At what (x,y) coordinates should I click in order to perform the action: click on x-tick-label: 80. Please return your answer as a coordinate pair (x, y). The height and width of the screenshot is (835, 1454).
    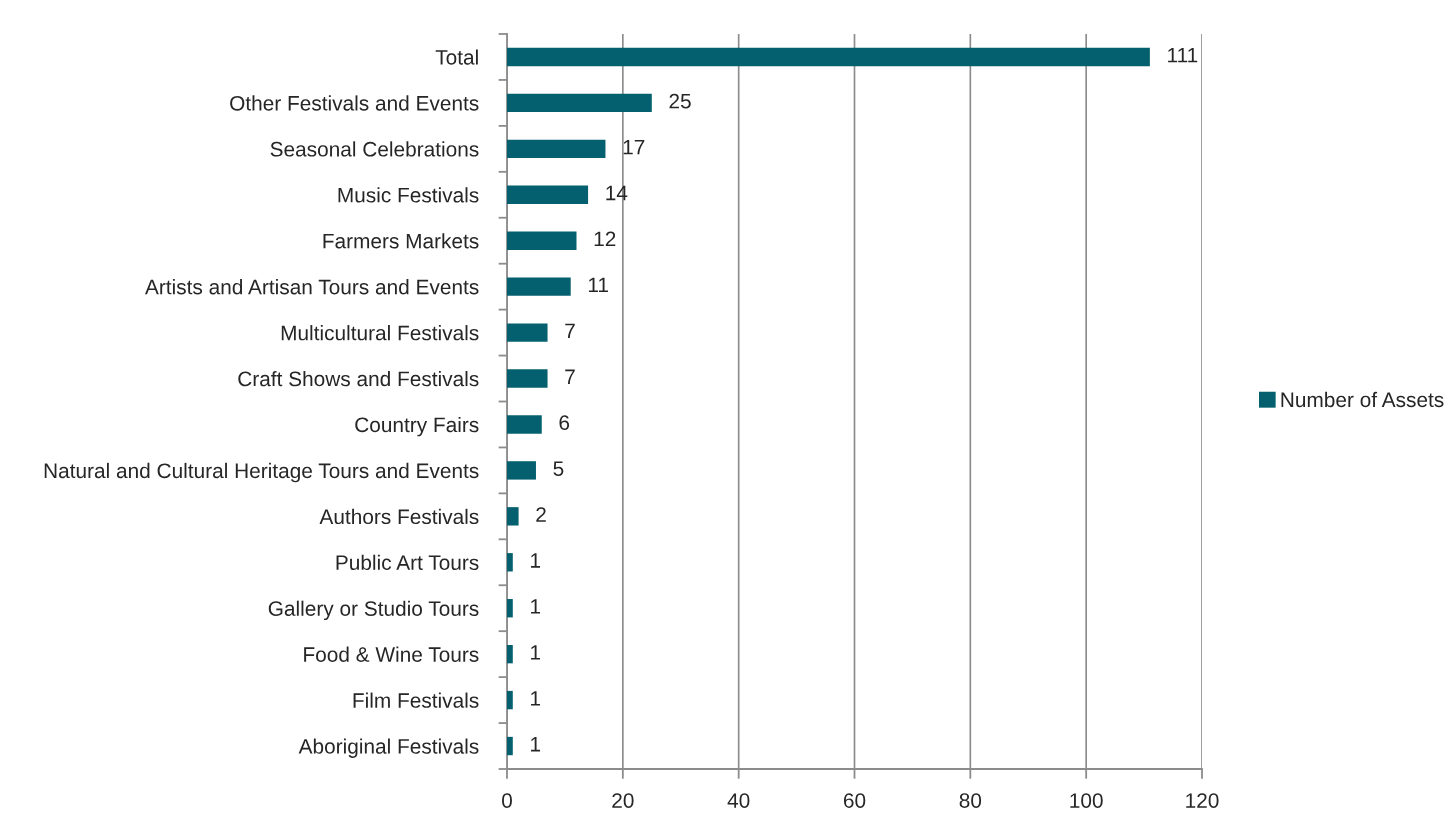
    Looking at the image, I should click on (970, 800).